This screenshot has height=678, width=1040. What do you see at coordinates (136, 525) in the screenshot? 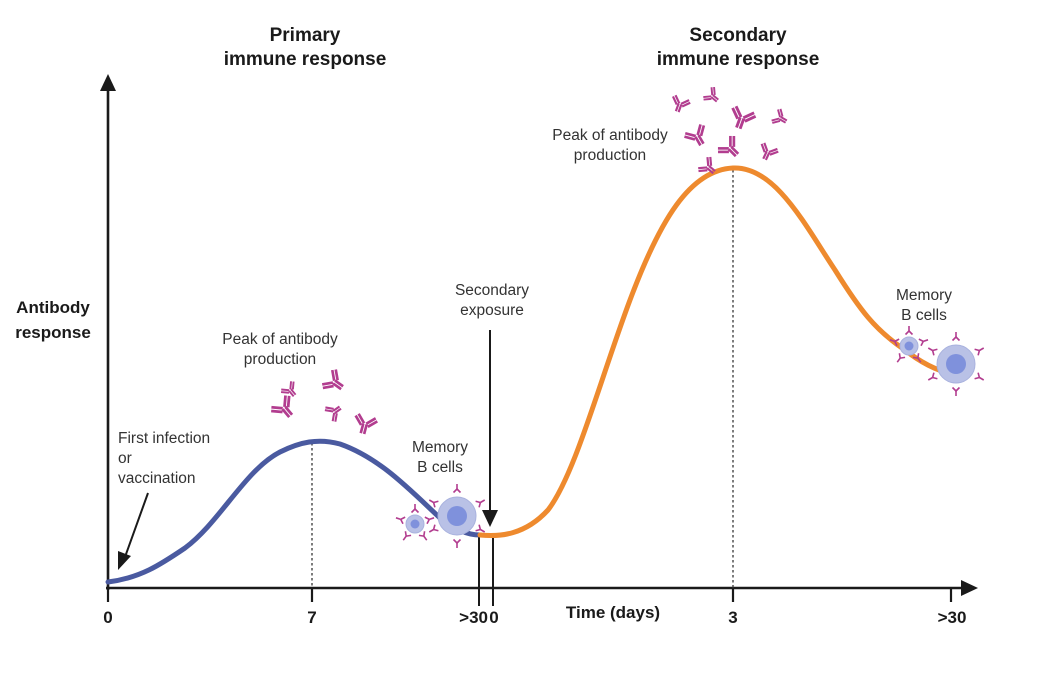
I see `first-infection-arrow` at bounding box center [136, 525].